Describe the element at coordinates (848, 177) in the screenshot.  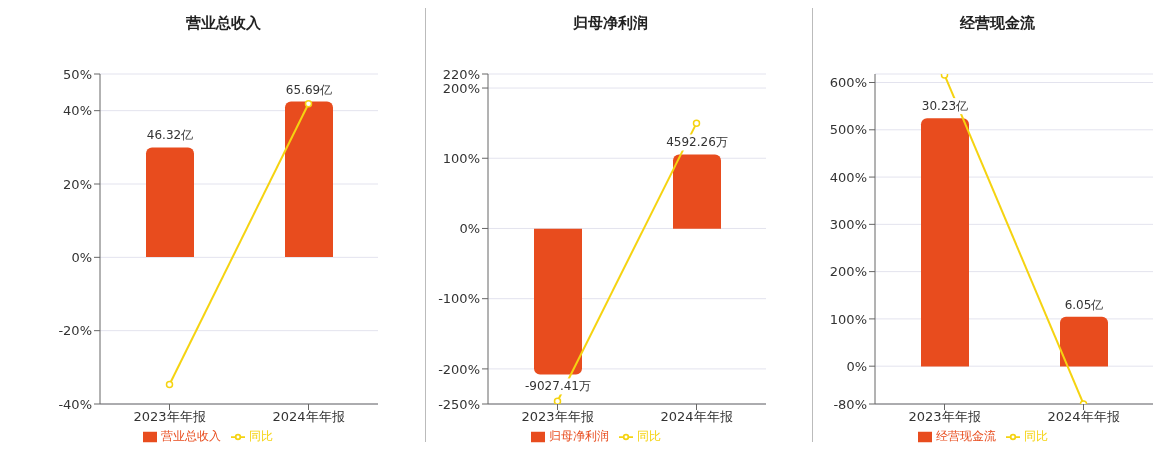
I see `y-tick-label: 400%` at that location.